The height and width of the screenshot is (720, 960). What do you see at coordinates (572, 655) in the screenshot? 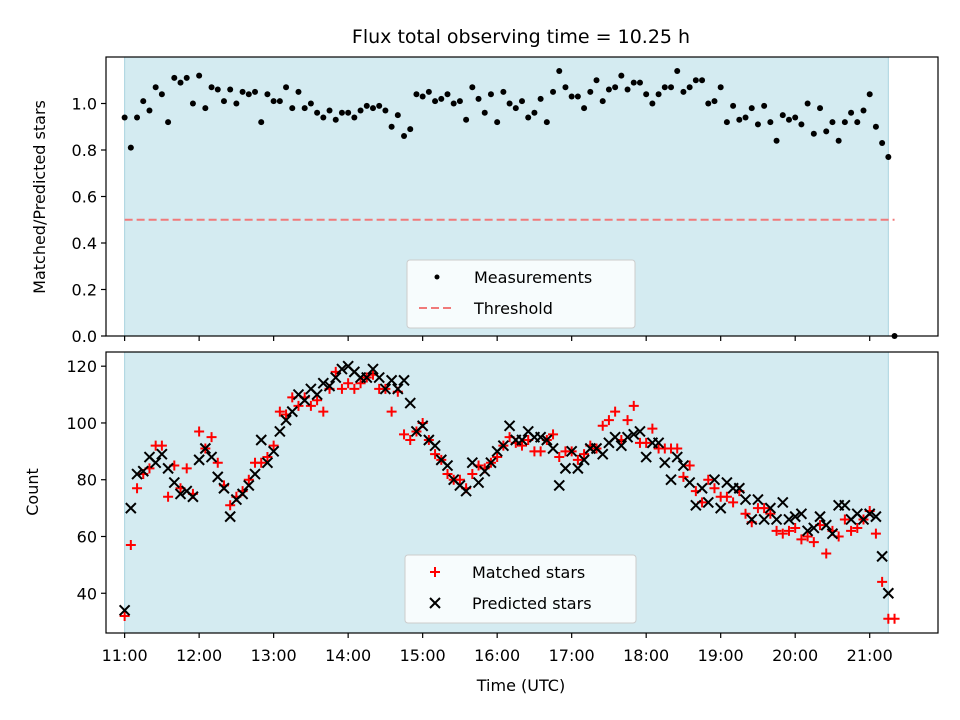
I see `x-tick-label: 17:00` at bounding box center [572, 655].